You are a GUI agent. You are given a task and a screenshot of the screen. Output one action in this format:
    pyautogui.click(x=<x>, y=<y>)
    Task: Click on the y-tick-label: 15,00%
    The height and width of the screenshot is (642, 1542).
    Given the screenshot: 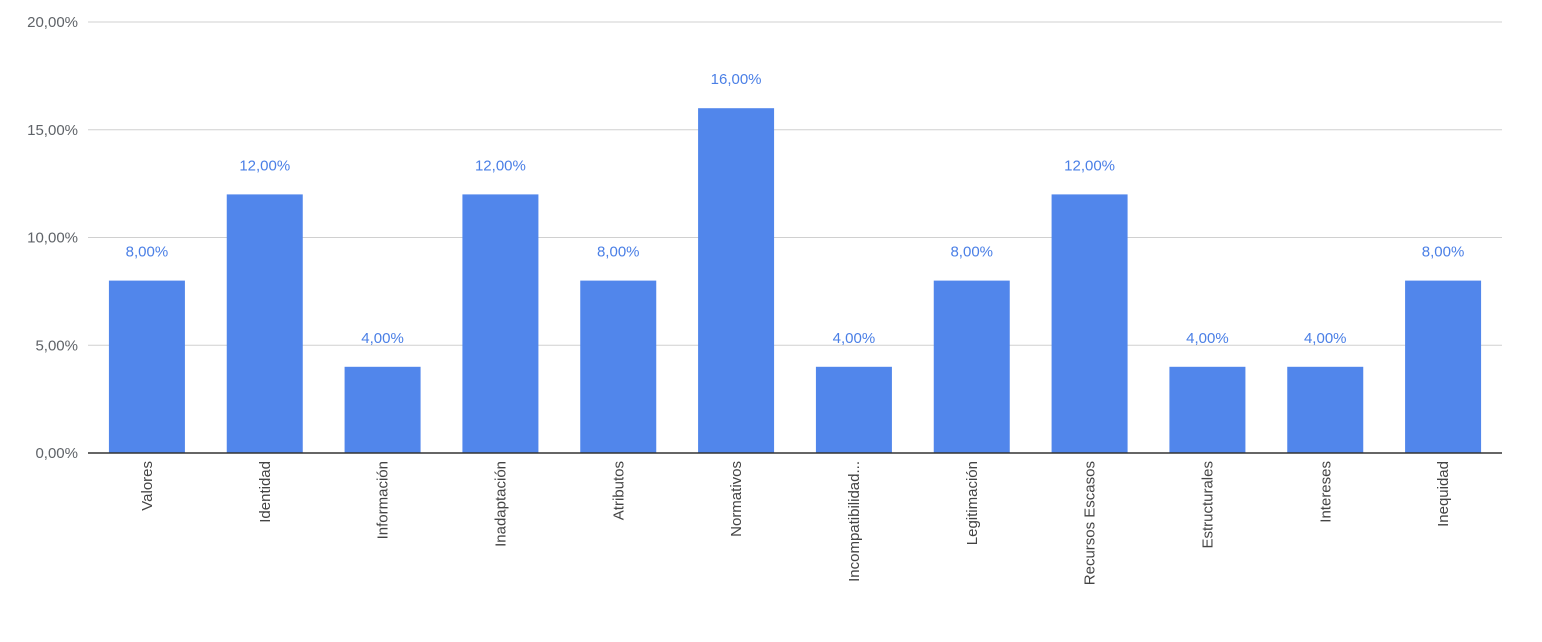 What is the action you would take?
    pyautogui.click(x=52, y=130)
    